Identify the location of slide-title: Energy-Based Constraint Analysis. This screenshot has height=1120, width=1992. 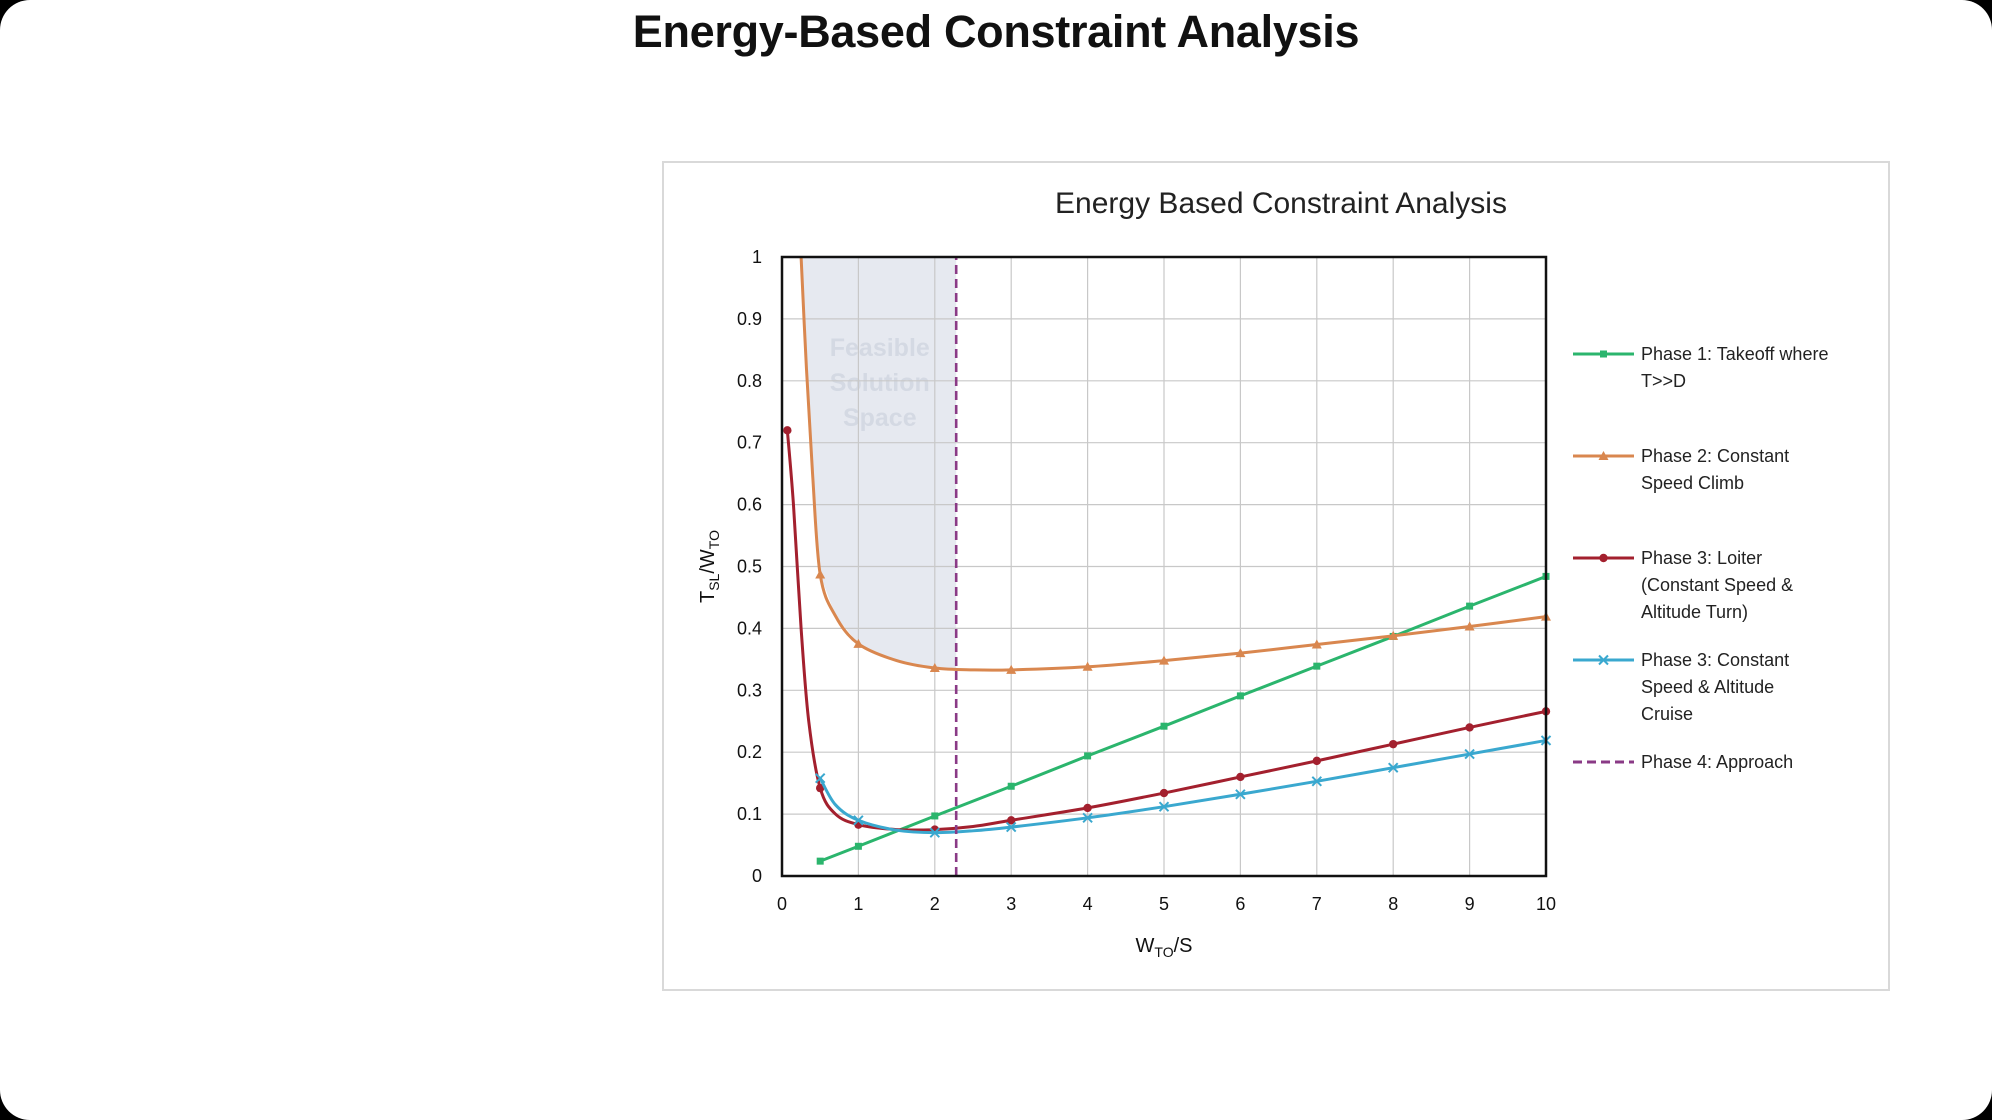
(996, 31).